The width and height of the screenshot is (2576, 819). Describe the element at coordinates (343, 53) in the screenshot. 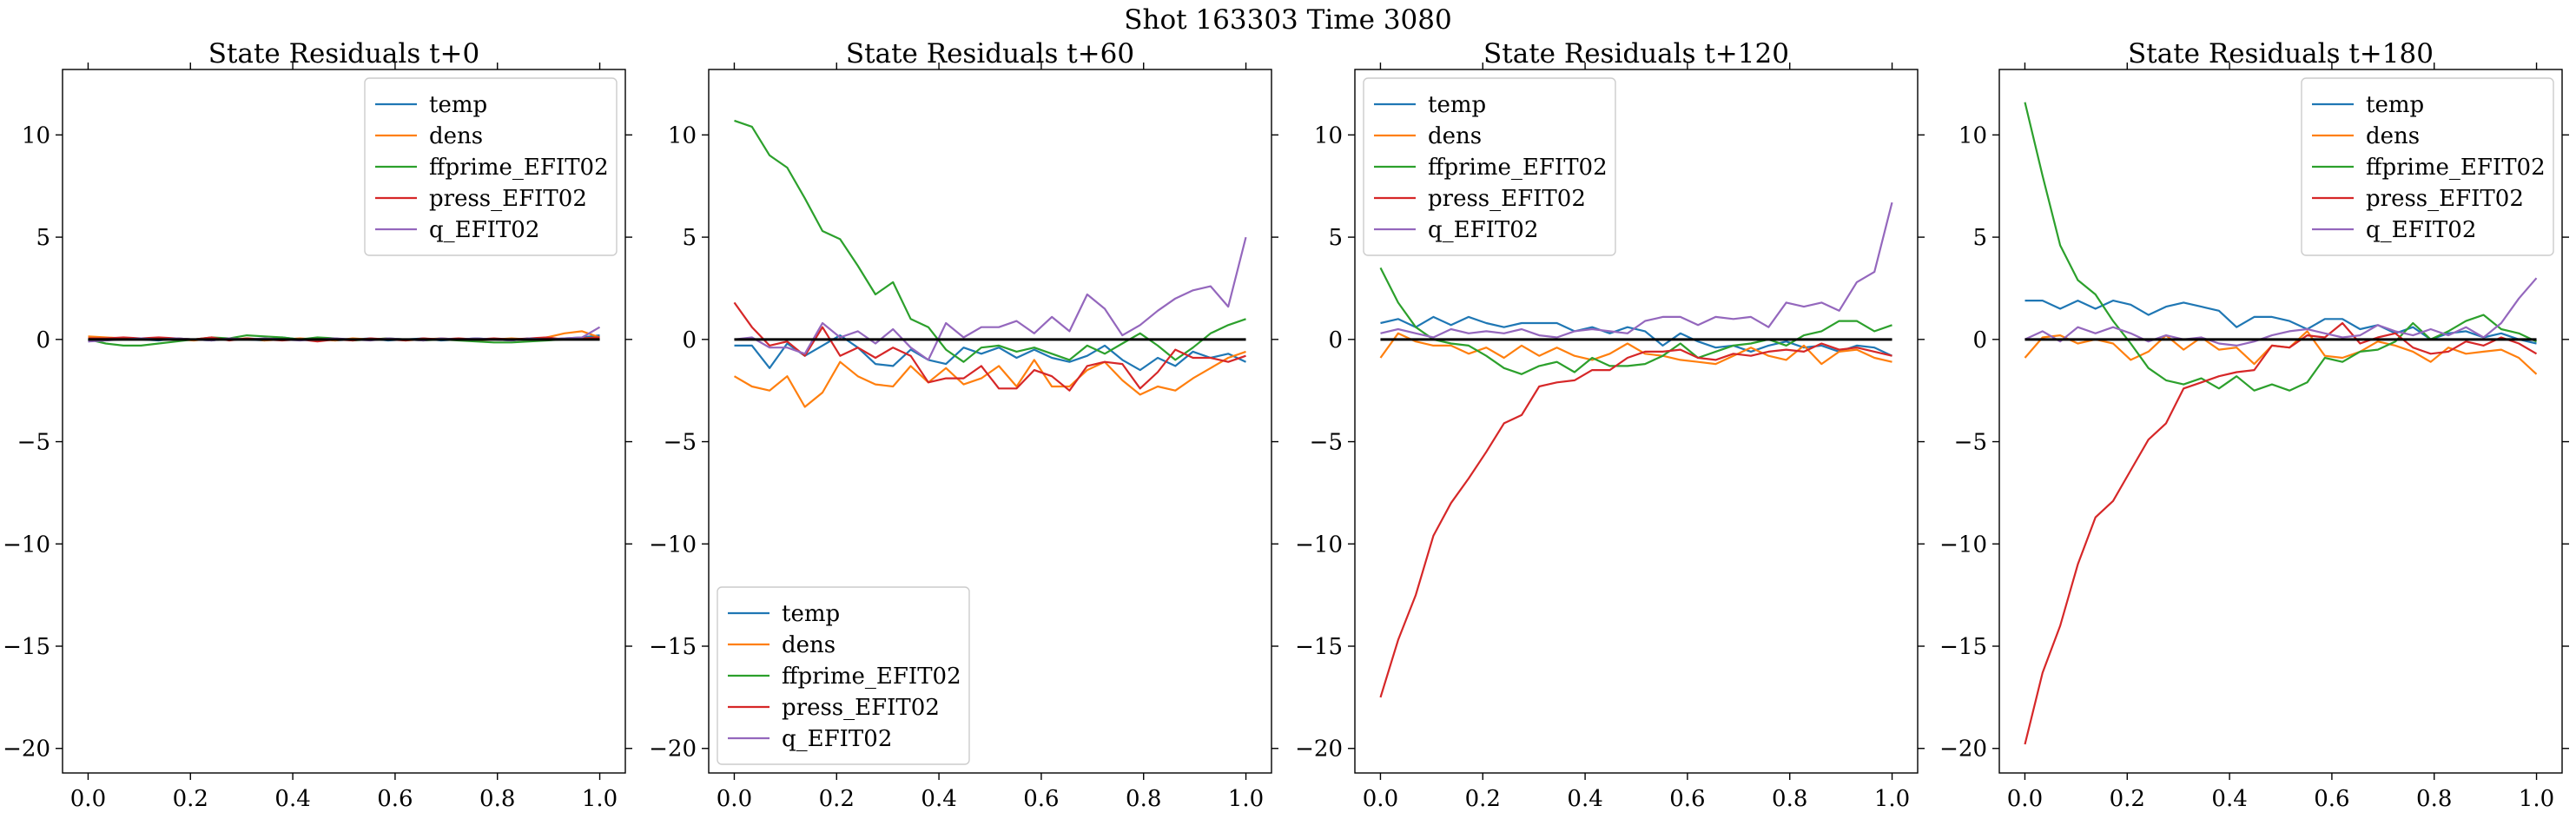

I see `subplot-title: State Residuals t+0` at that location.